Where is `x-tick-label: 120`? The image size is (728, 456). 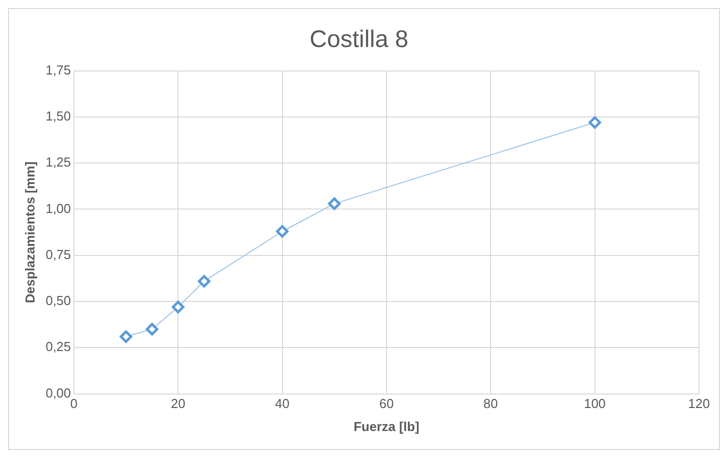
x-tick-label: 120 is located at coordinates (699, 404).